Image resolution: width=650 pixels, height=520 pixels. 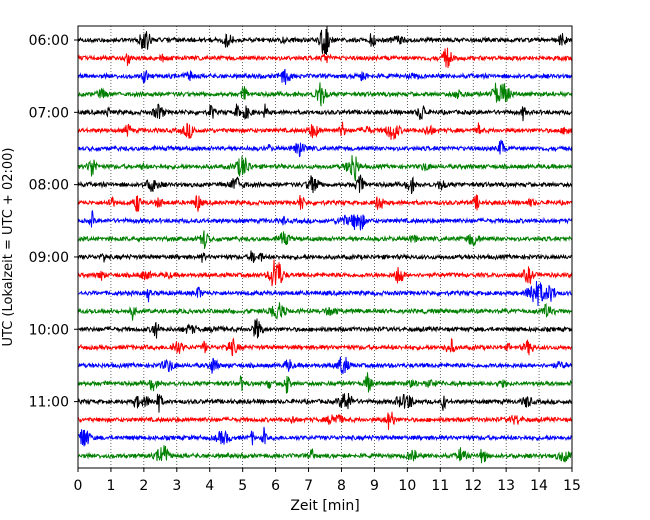 What do you see at coordinates (506, 486) in the screenshot?
I see `x-tick-label: 13` at bounding box center [506, 486].